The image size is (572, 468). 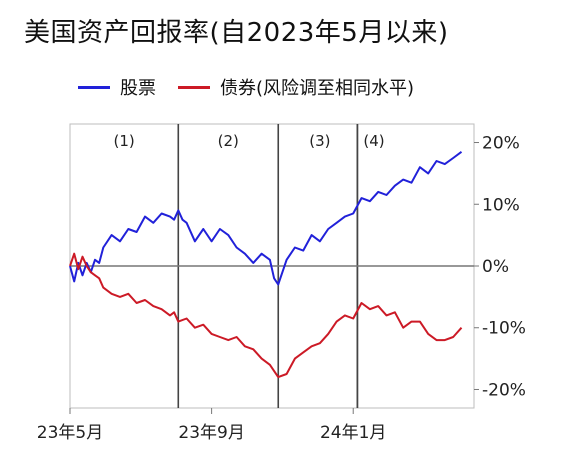 I want to click on legend-item-stocks: 股票, so click(x=117, y=87).